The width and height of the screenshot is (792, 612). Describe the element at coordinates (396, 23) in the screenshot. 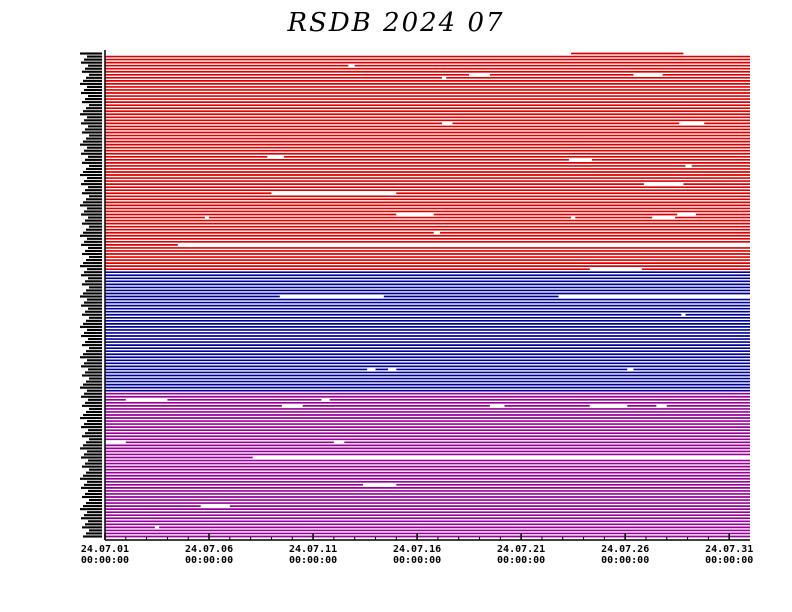

I see `chart-title: RSDB 2024 07` at that location.